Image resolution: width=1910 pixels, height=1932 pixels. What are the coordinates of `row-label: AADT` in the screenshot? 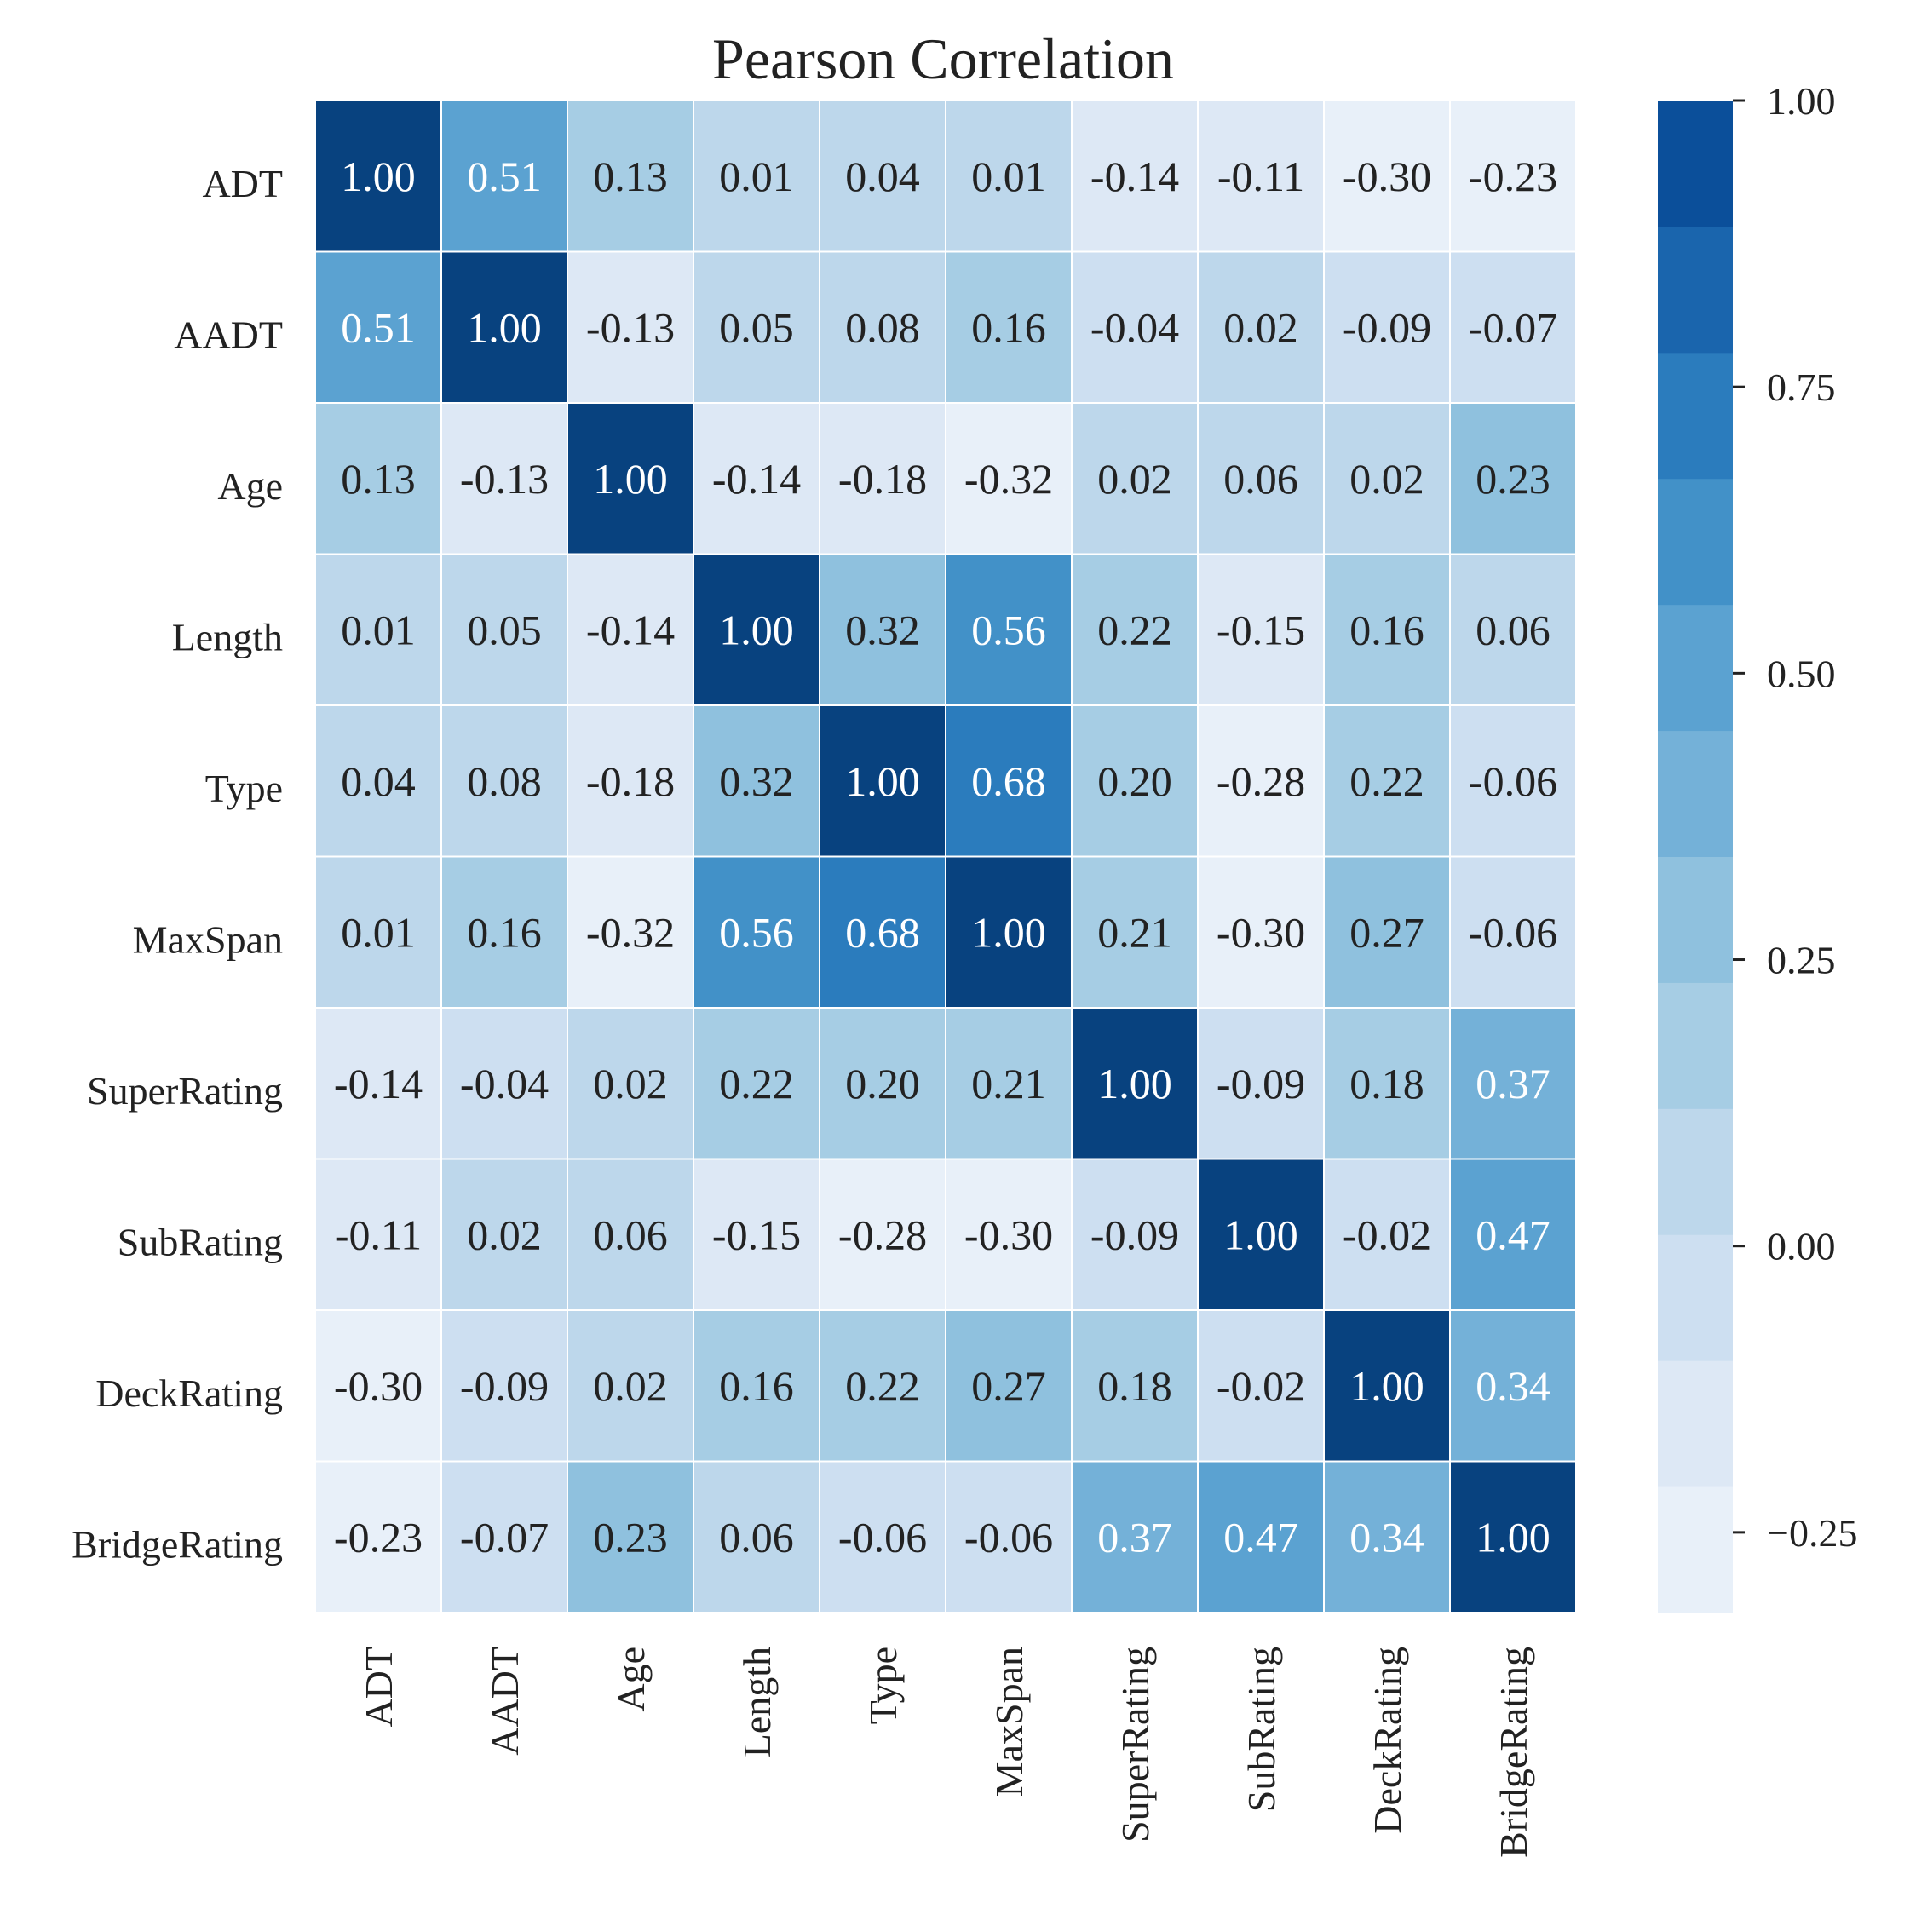 It's located at (229, 335).